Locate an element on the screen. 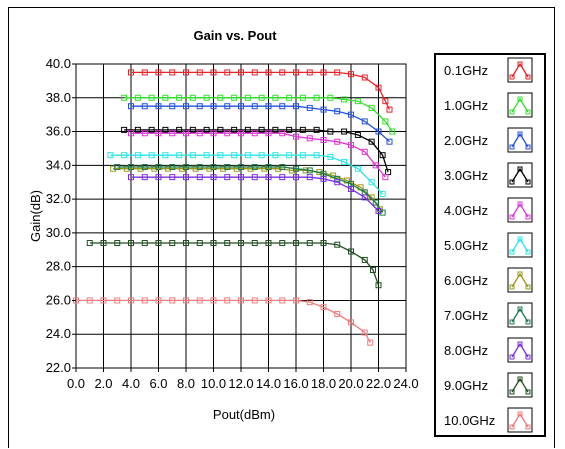 The height and width of the screenshot is (449, 565). legend-label: 9.0GHz is located at coordinates (466, 385).